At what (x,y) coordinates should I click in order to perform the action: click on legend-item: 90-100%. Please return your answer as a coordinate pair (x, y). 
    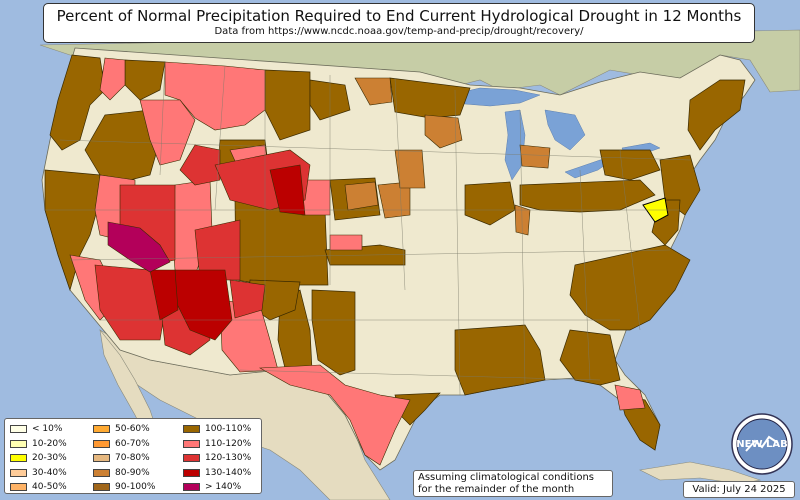
    Looking at the image, I should click on (124, 487).